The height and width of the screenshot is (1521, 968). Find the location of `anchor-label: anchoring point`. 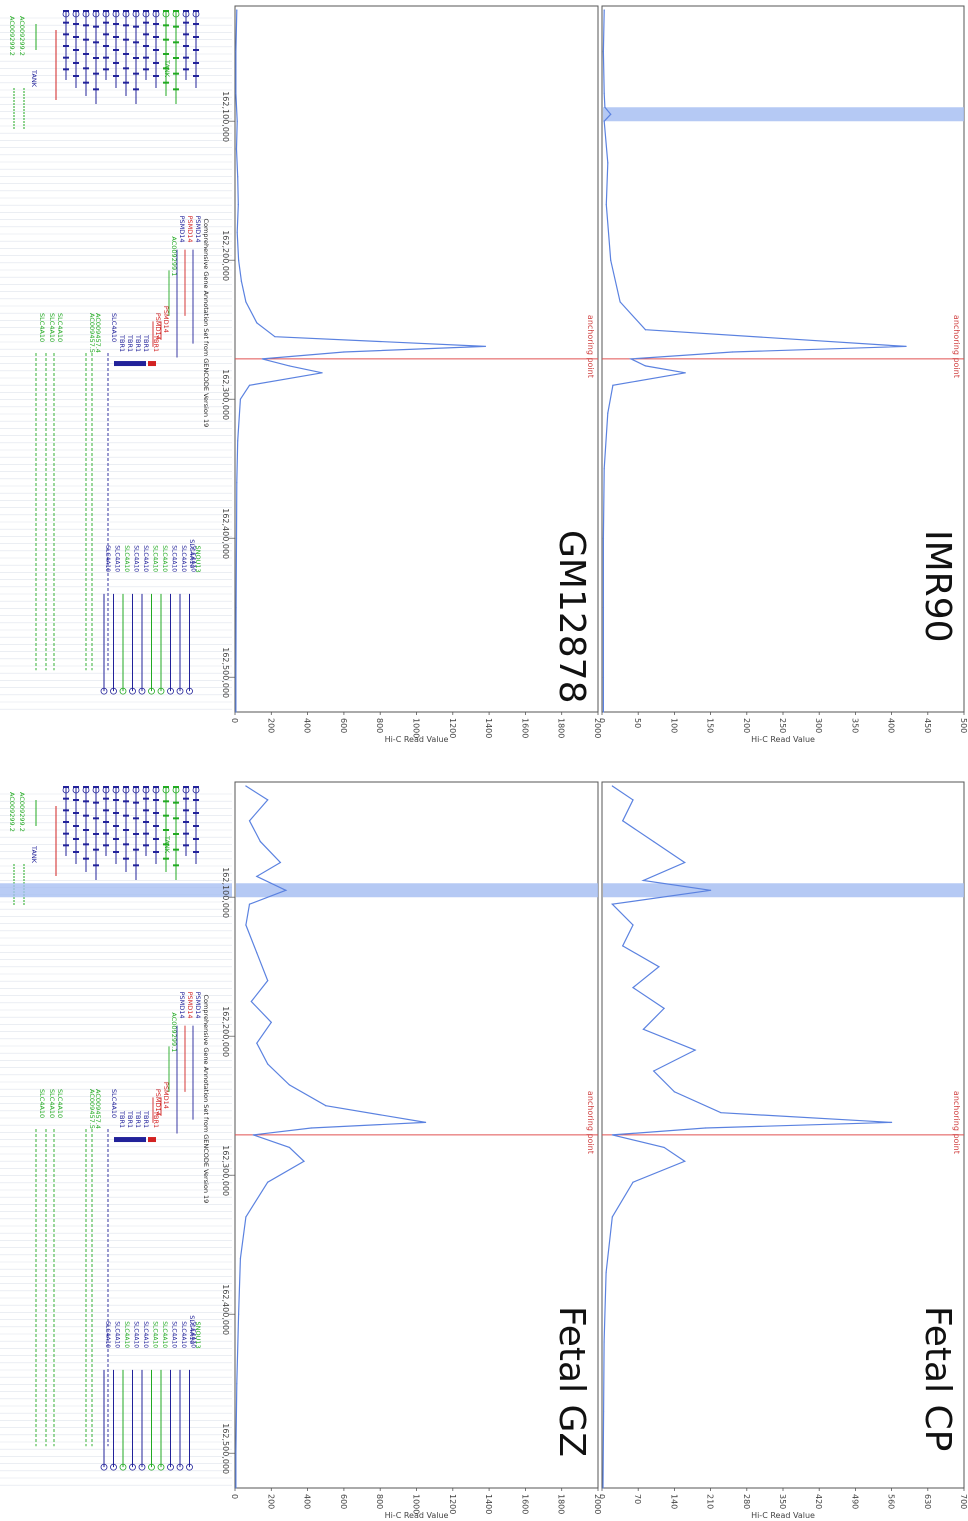

anchor-label: anchoring point is located at coordinates (956, 1122).